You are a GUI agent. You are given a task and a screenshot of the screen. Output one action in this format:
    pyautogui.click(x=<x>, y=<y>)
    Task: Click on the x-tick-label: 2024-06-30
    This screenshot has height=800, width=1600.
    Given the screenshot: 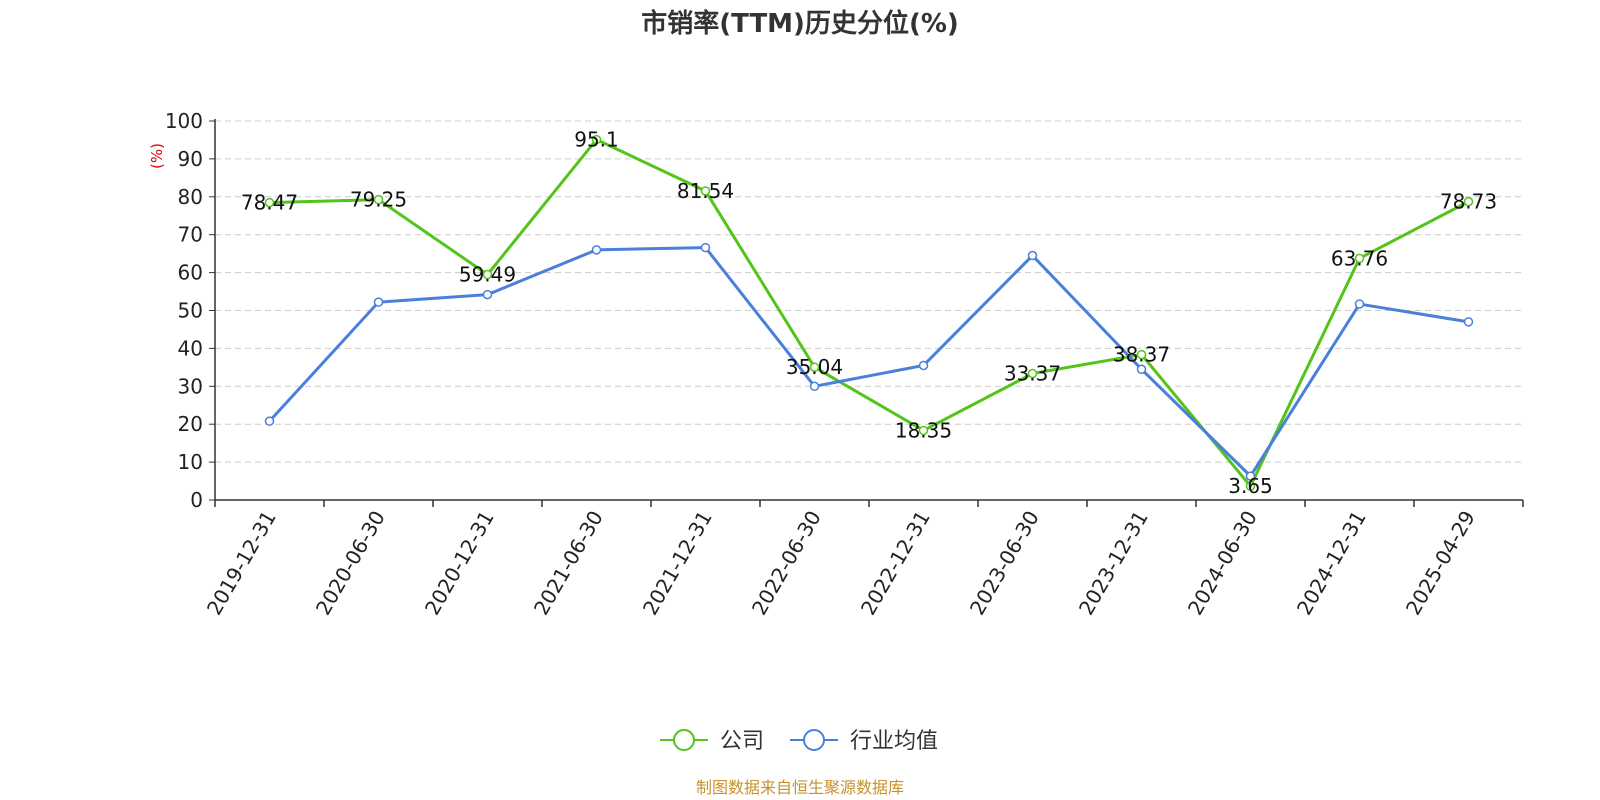 What is the action you would take?
    pyautogui.click(x=1222, y=563)
    